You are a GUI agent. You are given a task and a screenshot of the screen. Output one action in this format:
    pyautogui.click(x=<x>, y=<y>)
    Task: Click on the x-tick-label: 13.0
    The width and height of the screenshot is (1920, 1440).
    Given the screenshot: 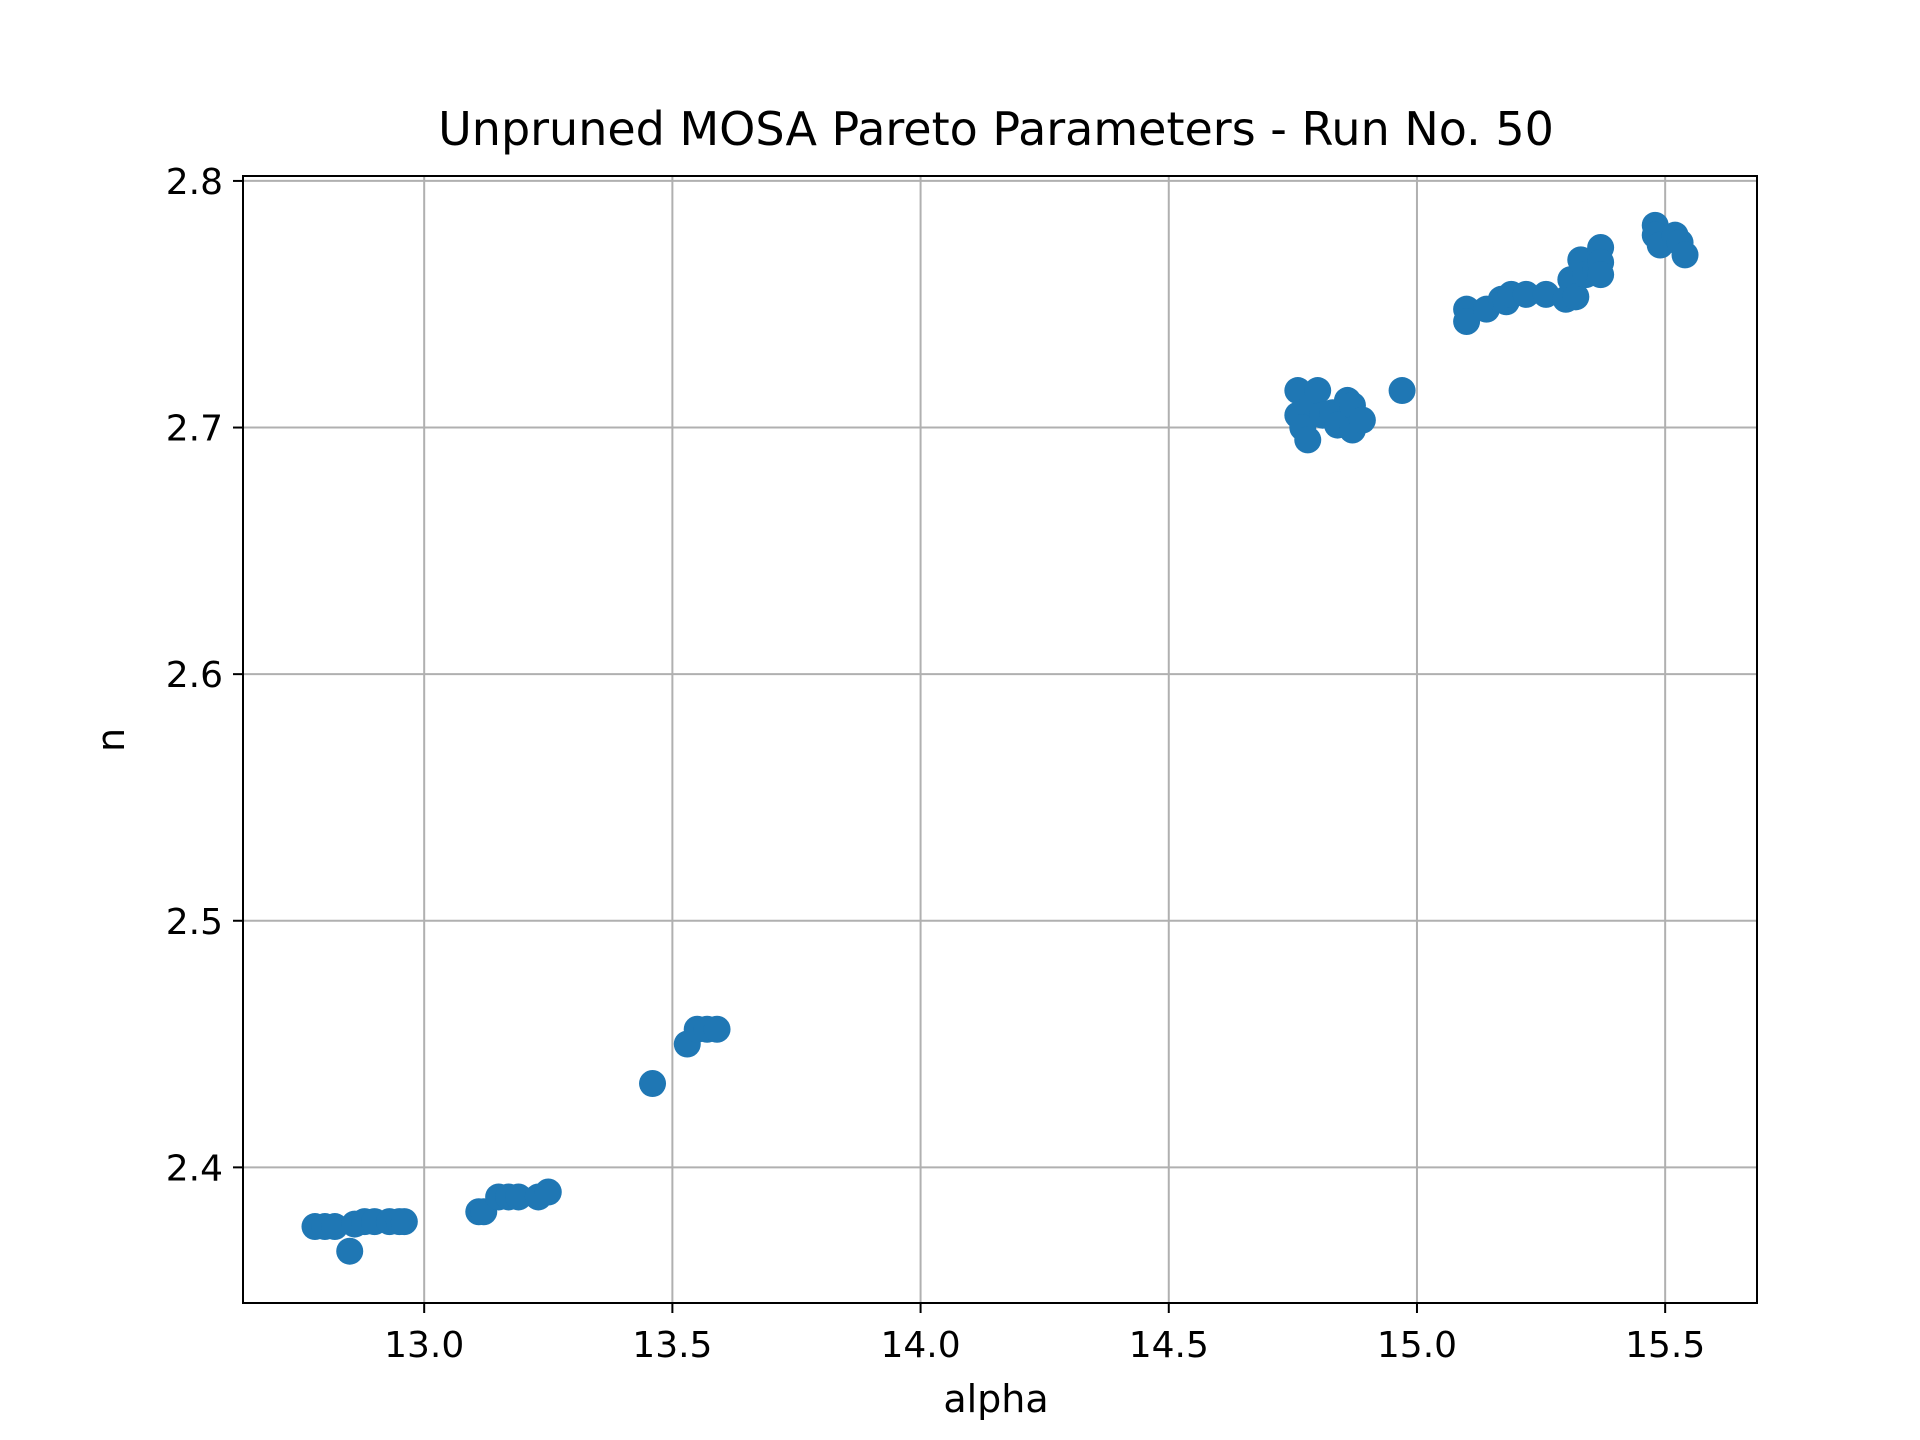 What is the action you would take?
    pyautogui.click(x=424, y=1345)
    